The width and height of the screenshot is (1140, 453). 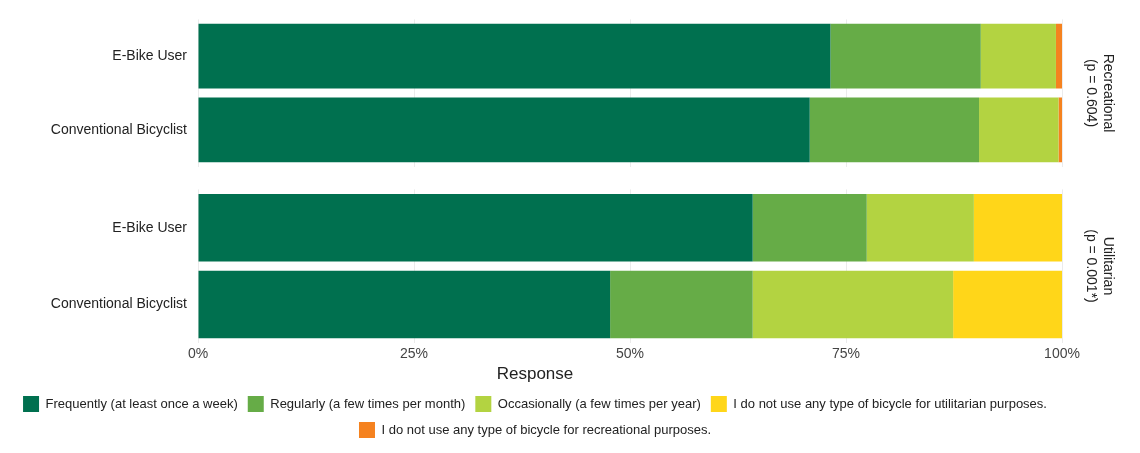 I want to click on legend-label: Frequently (at least once a week), so click(x=141, y=403).